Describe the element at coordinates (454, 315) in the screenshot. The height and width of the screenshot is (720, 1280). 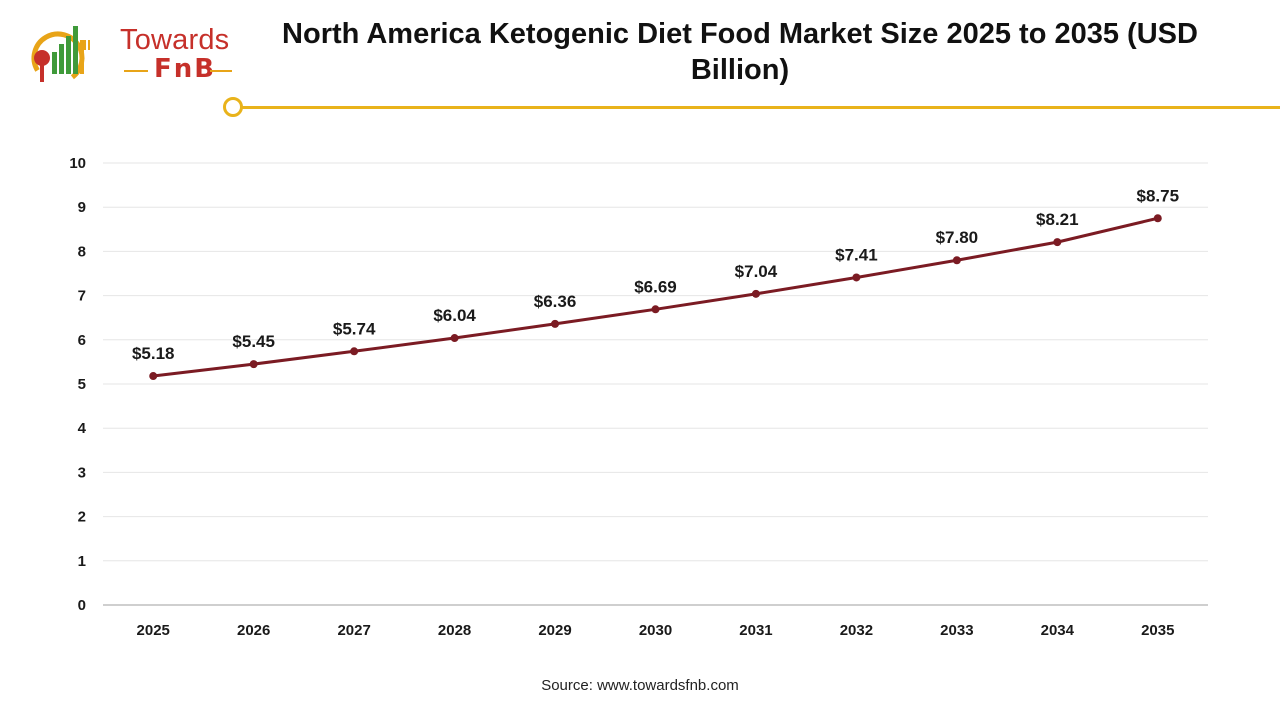
I see `data-label: $6.04` at that location.